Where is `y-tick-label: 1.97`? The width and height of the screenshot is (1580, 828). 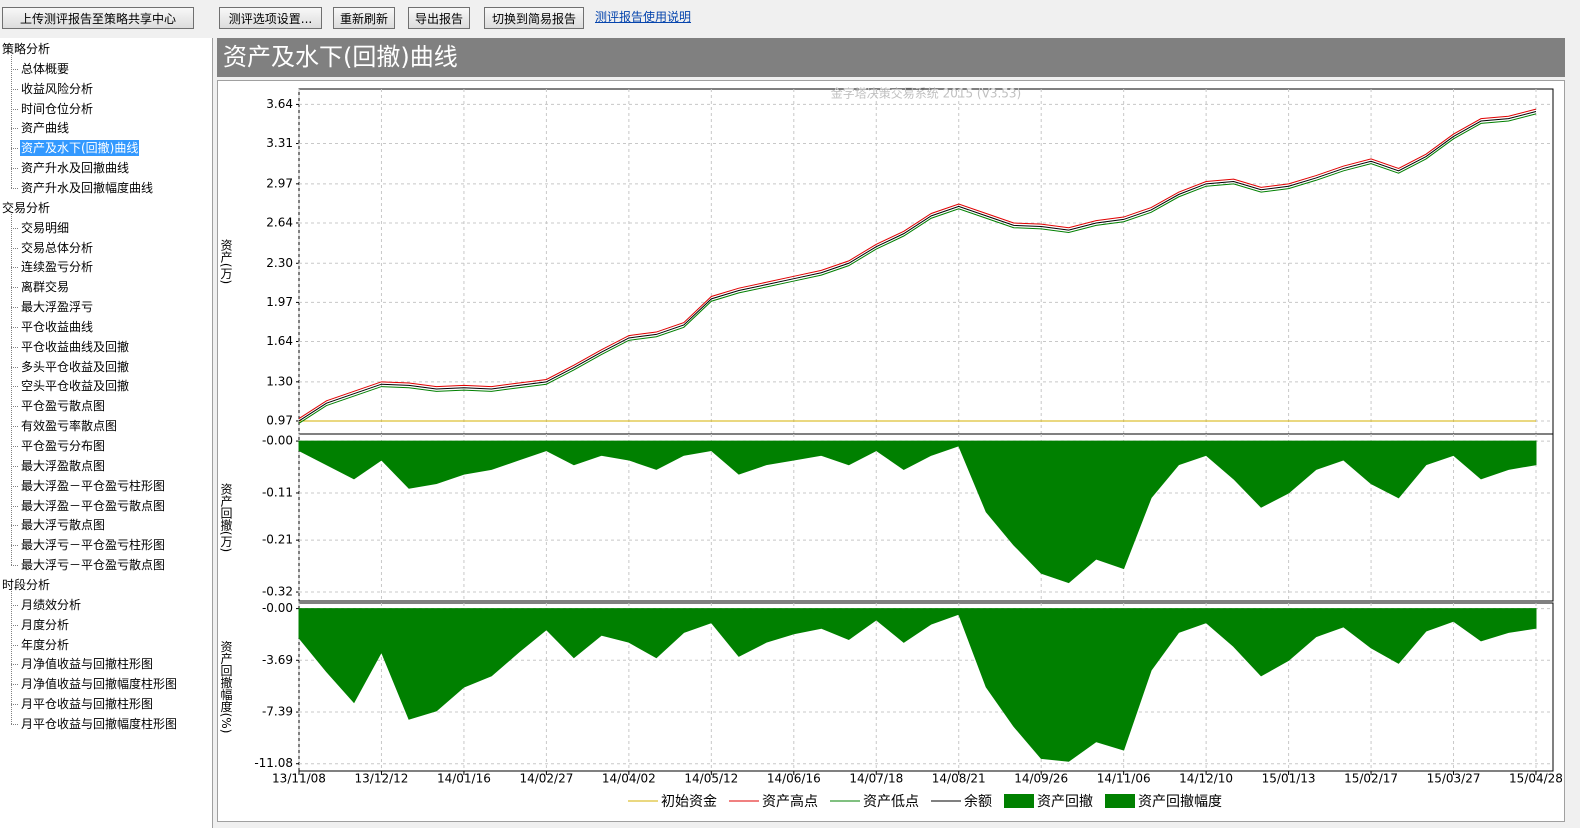 y-tick-label: 1.97 is located at coordinates (279, 302).